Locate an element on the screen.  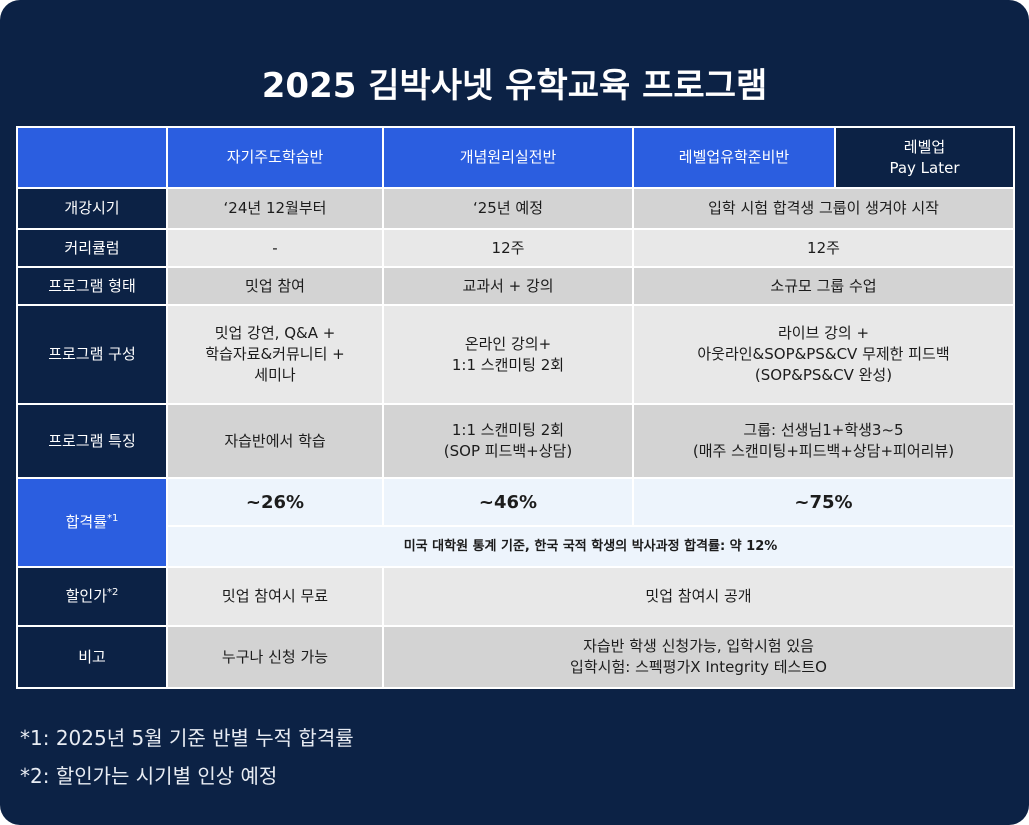
cell-composition-concept: 온라인 강의+ 1:1 스캔미팅 2회 is located at coordinates (508, 354).